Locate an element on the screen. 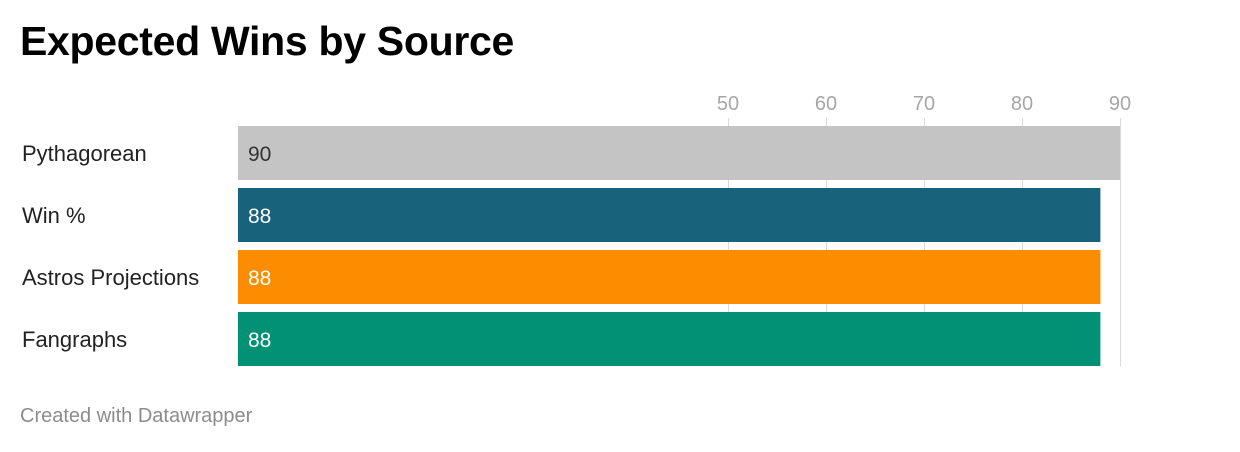 The width and height of the screenshot is (1240, 452). category-label-0: Pythagorean is located at coordinates (84, 153).